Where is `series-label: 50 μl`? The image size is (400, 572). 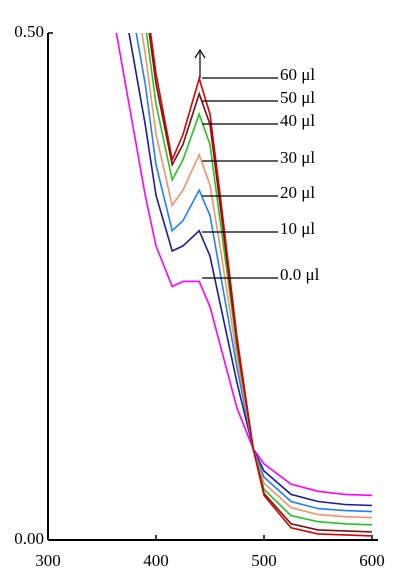 series-label: 50 μl is located at coordinates (297, 97).